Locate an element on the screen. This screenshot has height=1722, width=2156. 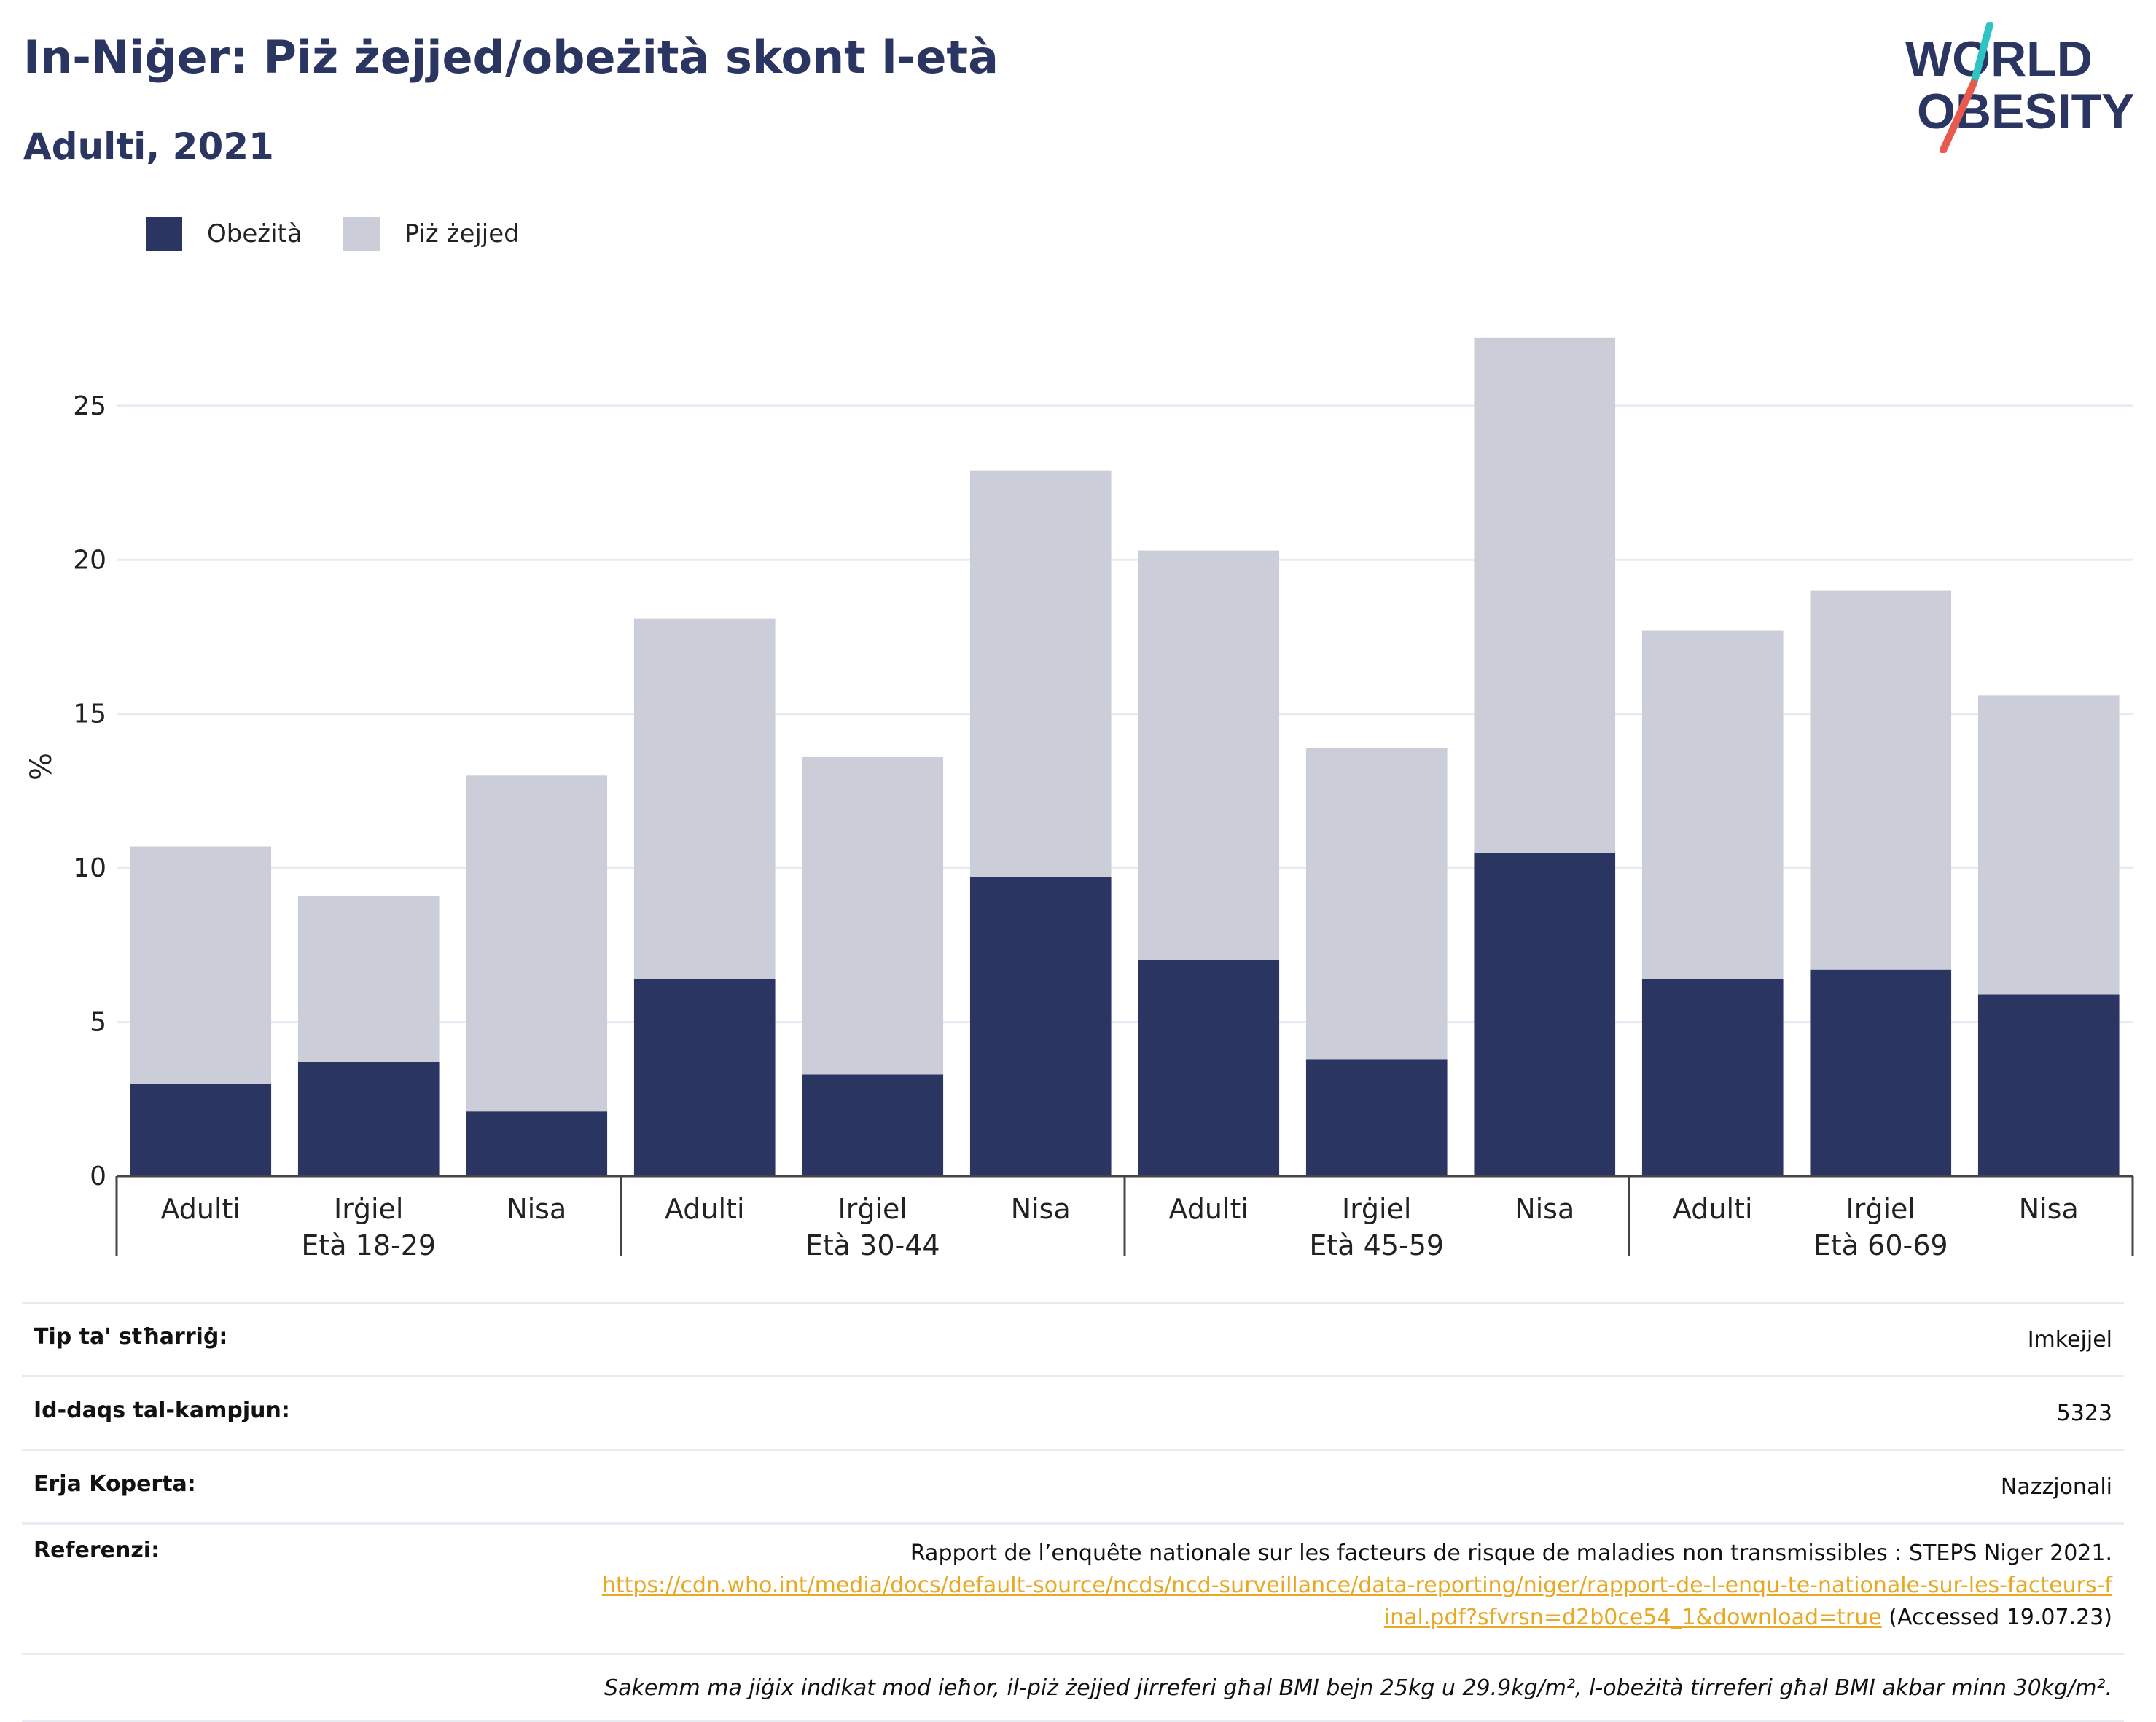
legend-label-overweight: Piż żejjed is located at coordinates (462, 233).